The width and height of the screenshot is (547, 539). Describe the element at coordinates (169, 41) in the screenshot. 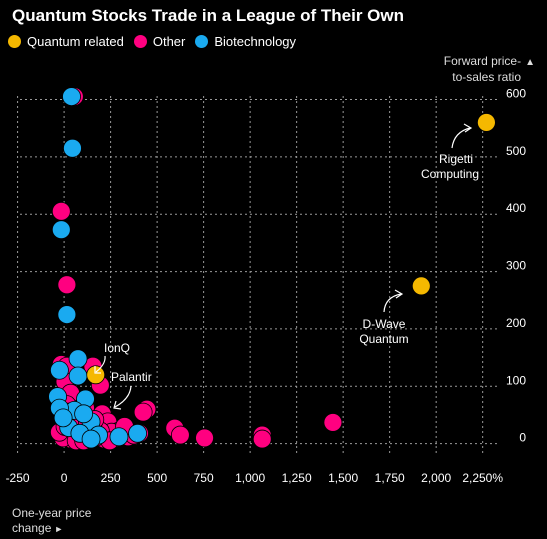

I see `legend-label-other: Other` at that location.